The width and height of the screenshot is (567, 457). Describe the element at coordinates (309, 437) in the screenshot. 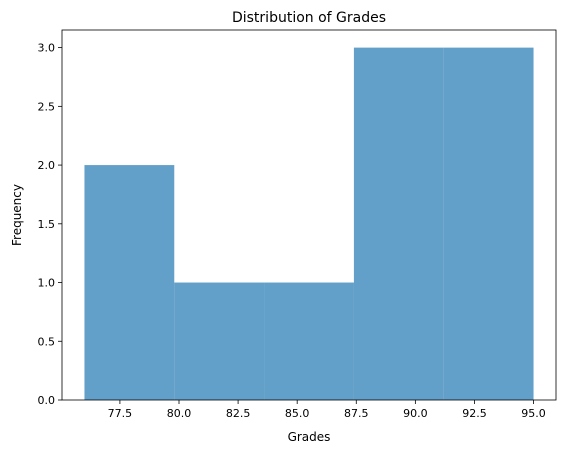

I see `x-axis-label: Grades` at that location.